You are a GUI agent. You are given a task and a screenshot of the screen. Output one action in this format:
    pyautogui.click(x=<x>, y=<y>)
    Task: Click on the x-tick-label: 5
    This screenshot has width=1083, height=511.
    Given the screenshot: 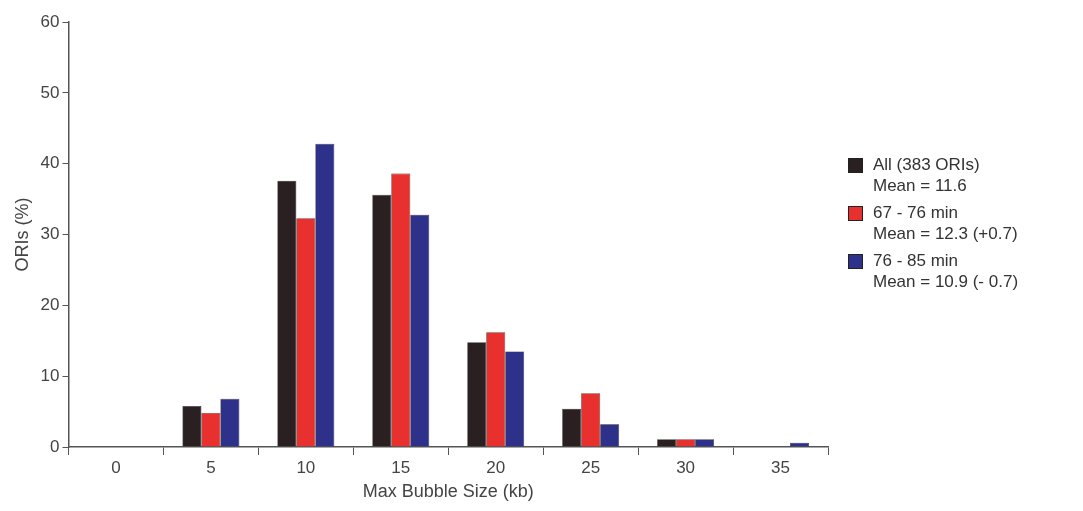 What is the action you would take?
    pyautogui.click(x=211, y=467)
    